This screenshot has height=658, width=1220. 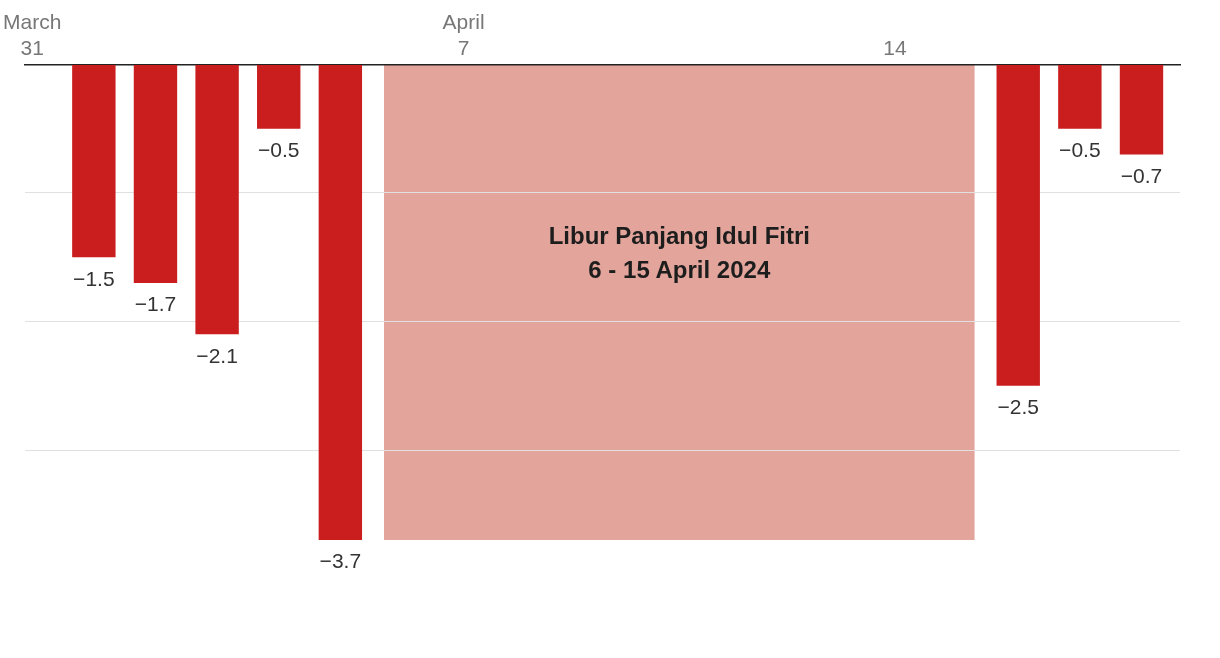 I want to click on data-label: −2.1, so click(x=217, y=355).